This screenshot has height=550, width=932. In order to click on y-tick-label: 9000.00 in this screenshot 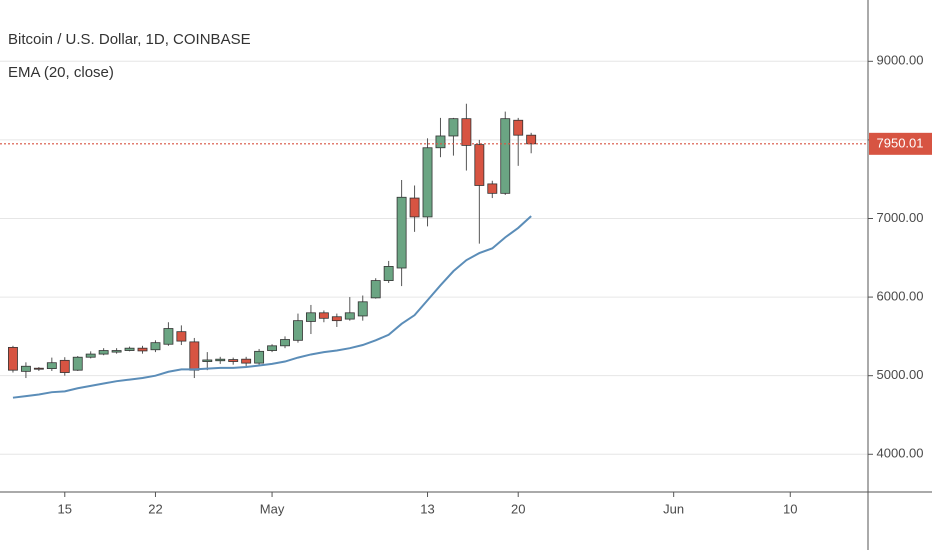, I will do `click(900, 60)`.